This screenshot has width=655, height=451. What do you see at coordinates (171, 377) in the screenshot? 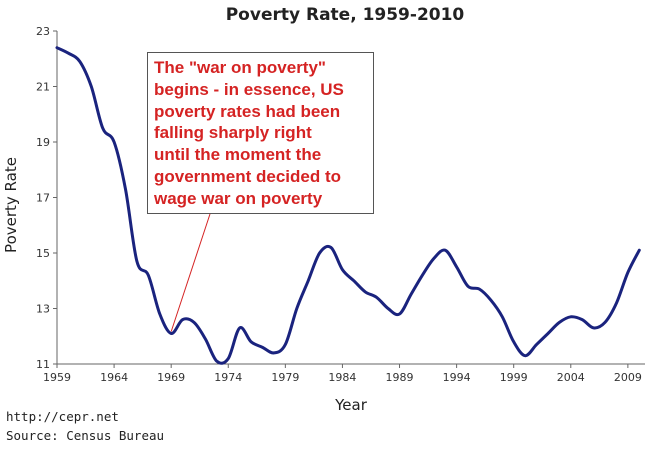
I see `x-tick-label: 1969` at bounding box center [171, 377].